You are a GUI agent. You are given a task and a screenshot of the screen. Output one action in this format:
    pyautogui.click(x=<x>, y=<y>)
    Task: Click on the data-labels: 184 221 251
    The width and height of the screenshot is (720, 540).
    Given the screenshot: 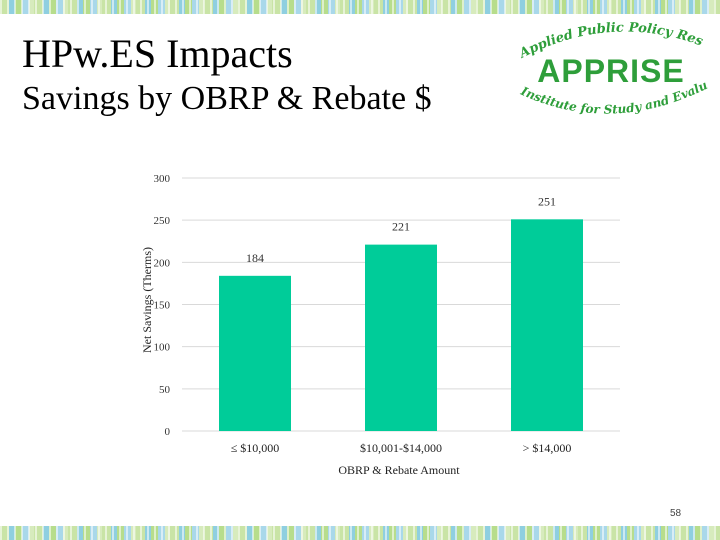 What is the action you would take?
    pyautogui.click(x=401, y=229)
    